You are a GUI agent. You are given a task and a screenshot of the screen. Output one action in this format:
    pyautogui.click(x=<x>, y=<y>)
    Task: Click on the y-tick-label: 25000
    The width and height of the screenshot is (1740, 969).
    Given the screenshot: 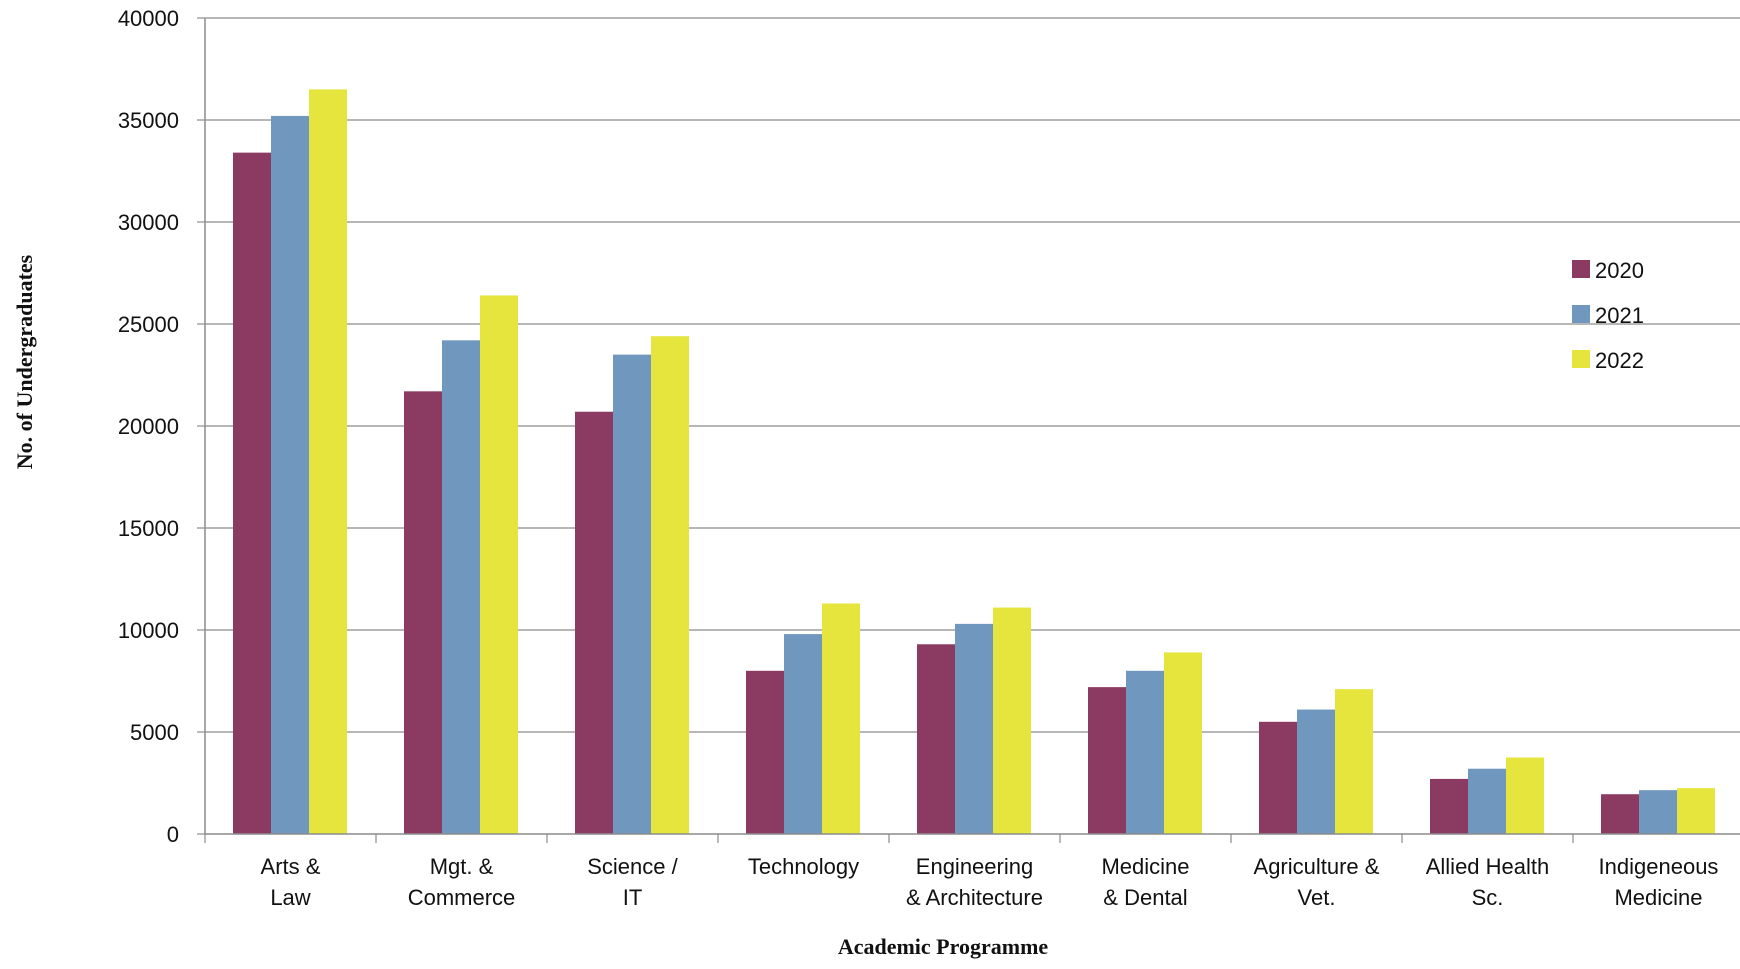 What is the action you would take?
    pyautogui.click(x=148, y=324)
    